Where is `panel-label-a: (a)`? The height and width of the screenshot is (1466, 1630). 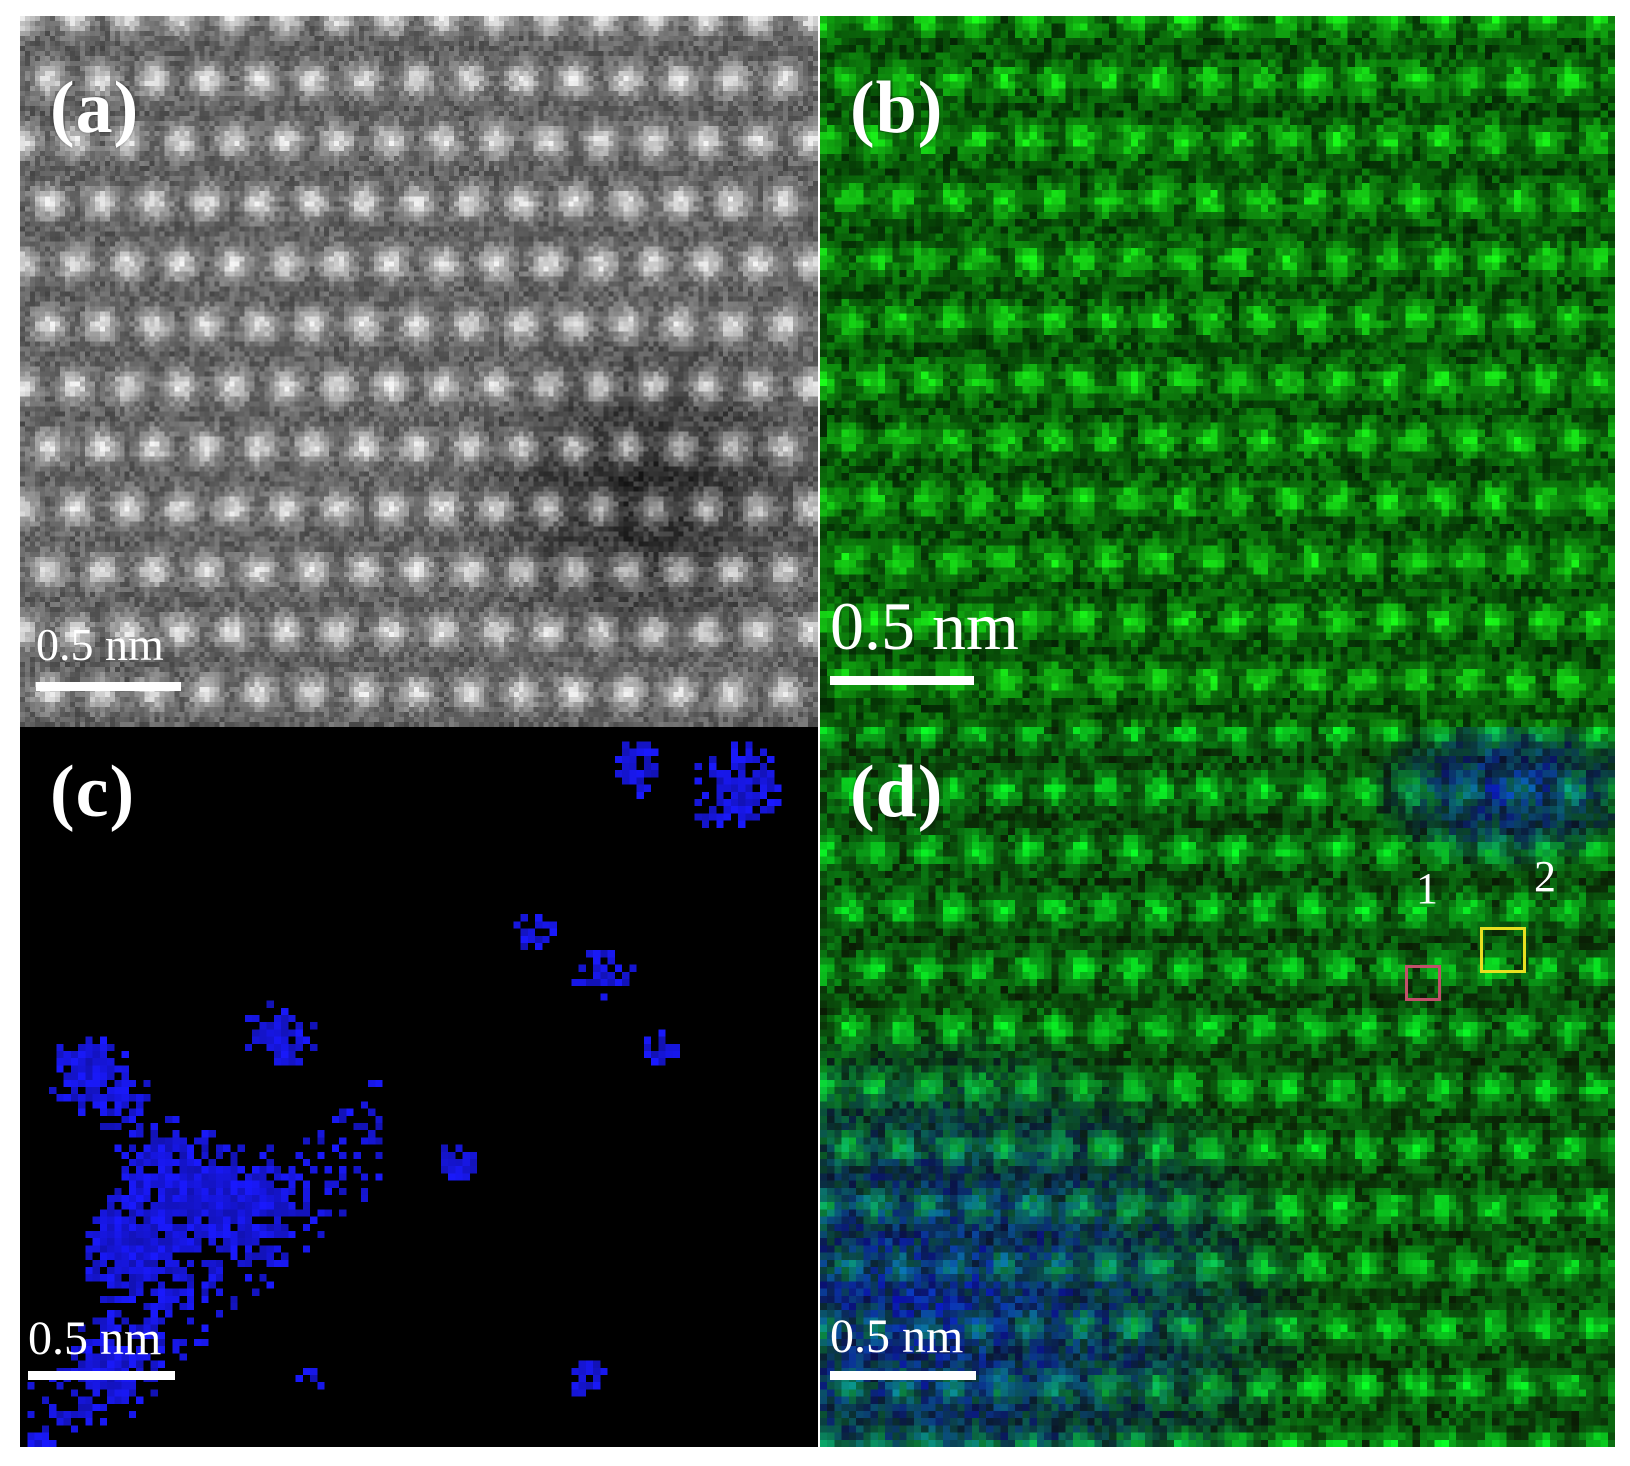
panel-label-a: (a) is located at coordinates (95, 108).